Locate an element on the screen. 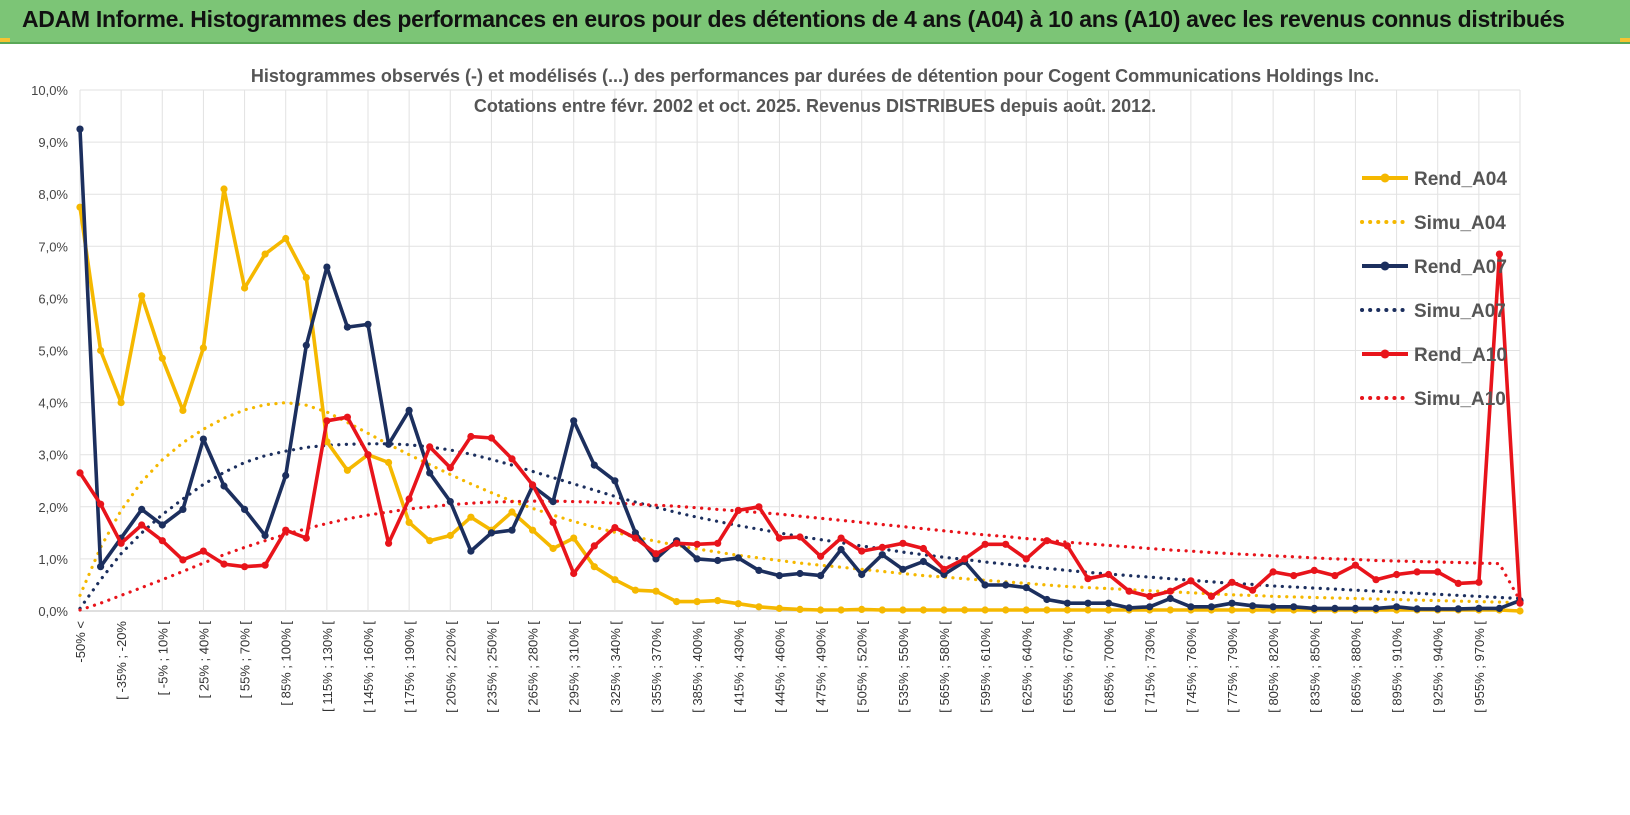 This screenshot has height=815, width=1630. x-tick-label: [ 745% ; 760% [ is located at coordinates (1191, 667).